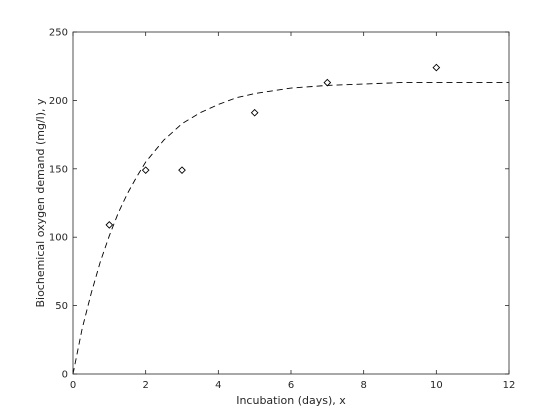 The width and height of the screenshot is (560, 420). Describe the element at coordinates (58, 238) in the screenshot. I see `y-tick-label: 100` at that location.